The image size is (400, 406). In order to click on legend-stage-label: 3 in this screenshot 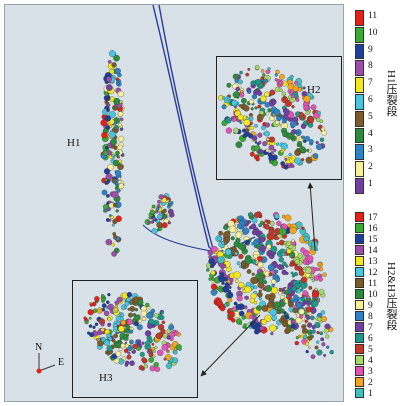, I will do `click(370, 372)`.